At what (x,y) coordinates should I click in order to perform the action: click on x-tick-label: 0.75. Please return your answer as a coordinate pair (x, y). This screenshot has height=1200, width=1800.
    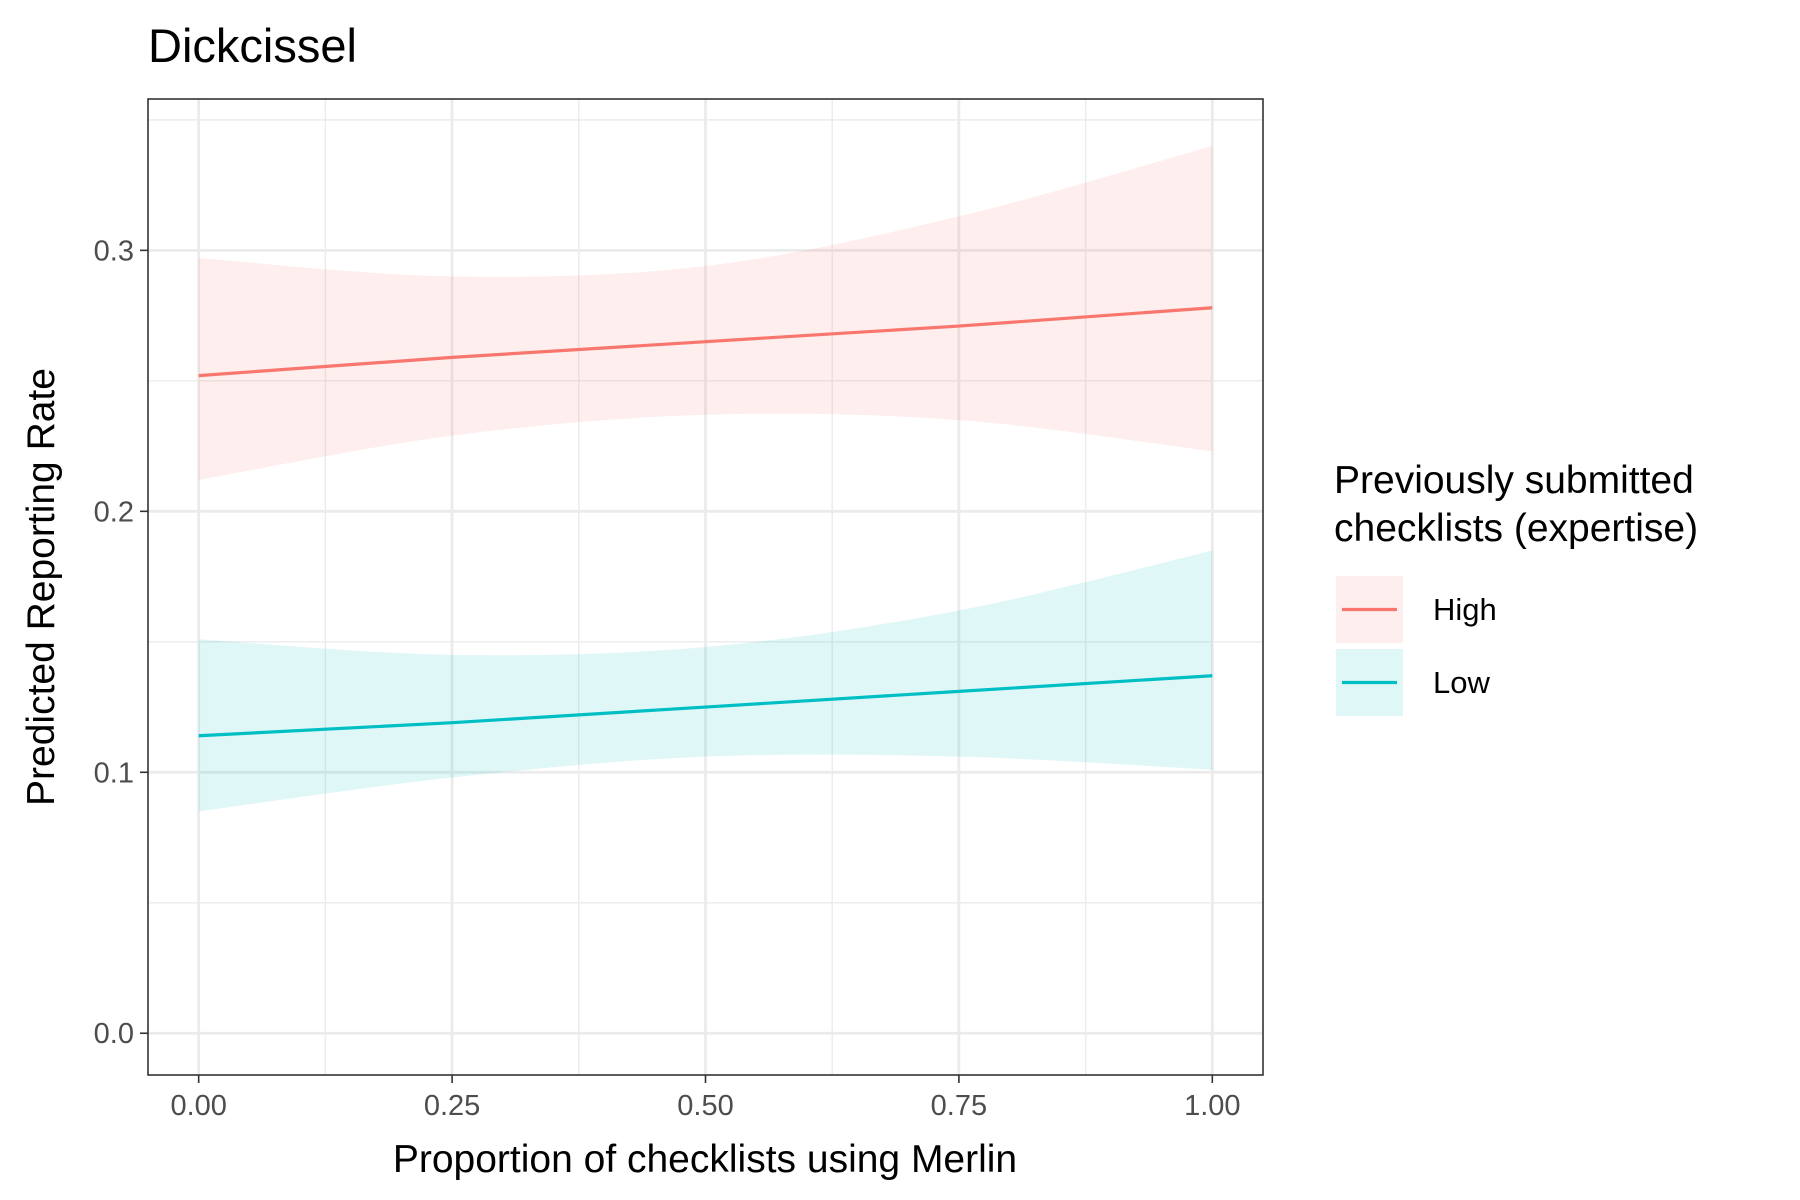
    Looking at the image, I should click on (959, 1106).